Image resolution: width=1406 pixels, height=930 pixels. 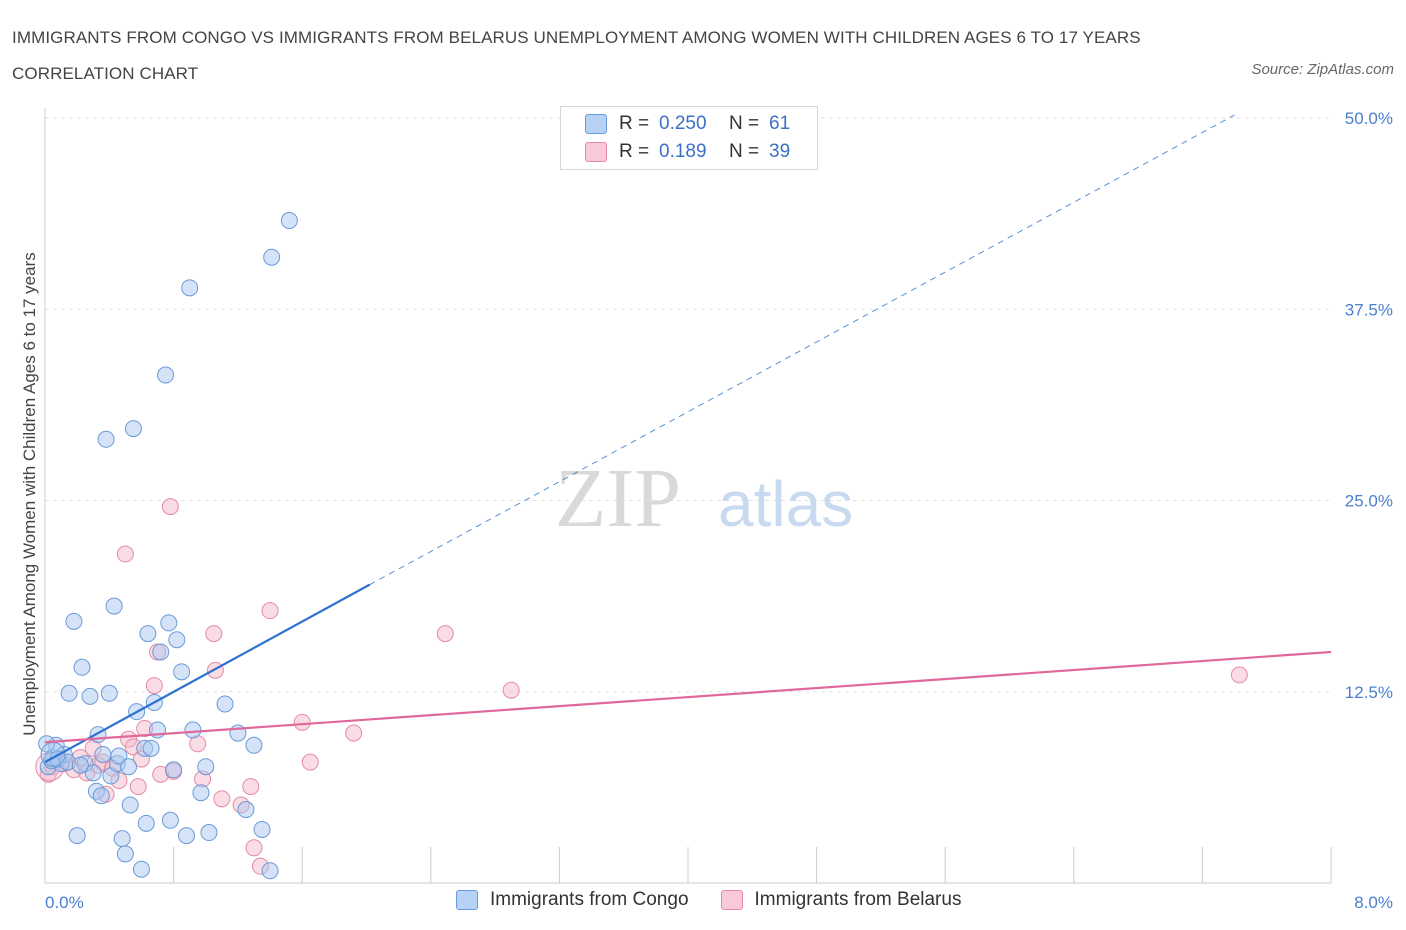 What do you see at coordinates (53, 754) in the screenshot?
I see `congo-point-cluster` at bounding box center [53, 754].